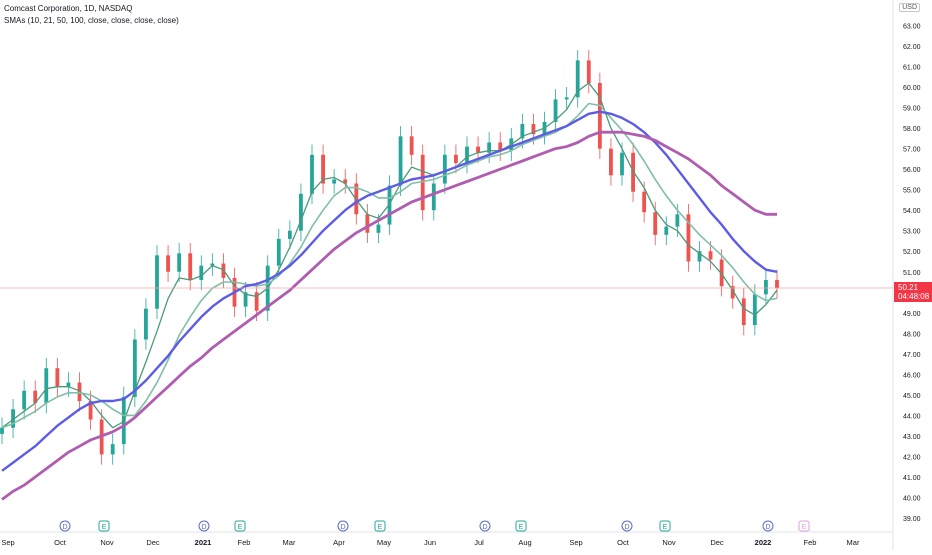 Image resolution: width=932 pixels, height=555 pixels. What do you see at coordinates (914, 296) in the screenshot?
I see `countdown-timer: 04:48:08` at bounding box center [914, 296].